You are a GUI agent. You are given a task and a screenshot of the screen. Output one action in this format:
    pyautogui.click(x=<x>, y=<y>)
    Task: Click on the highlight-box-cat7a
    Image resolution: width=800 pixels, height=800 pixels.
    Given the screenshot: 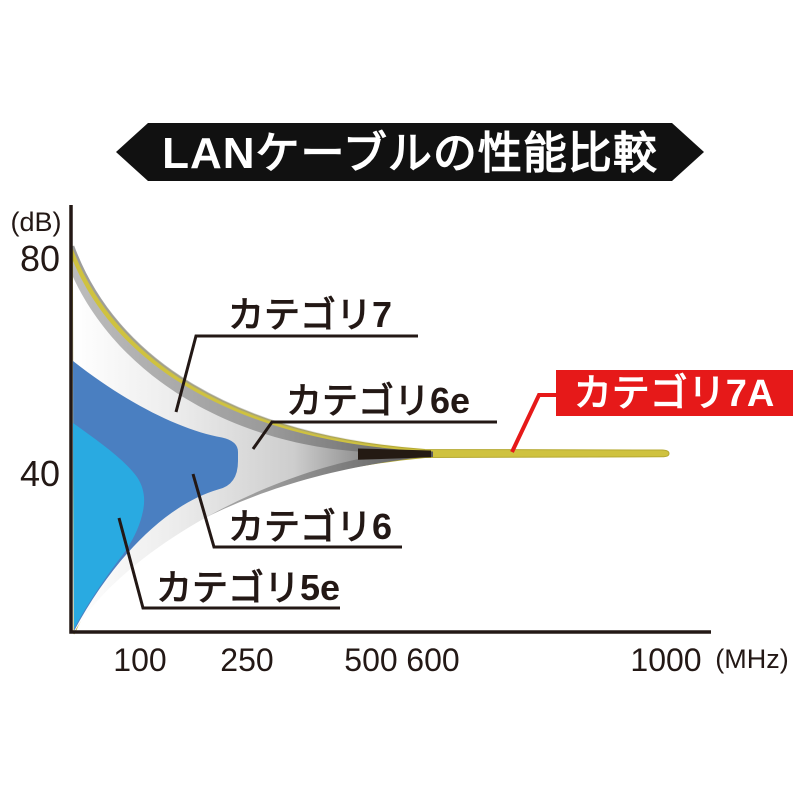 What is the action you would take?
    pyautogui.click(x=674, y=393)
    